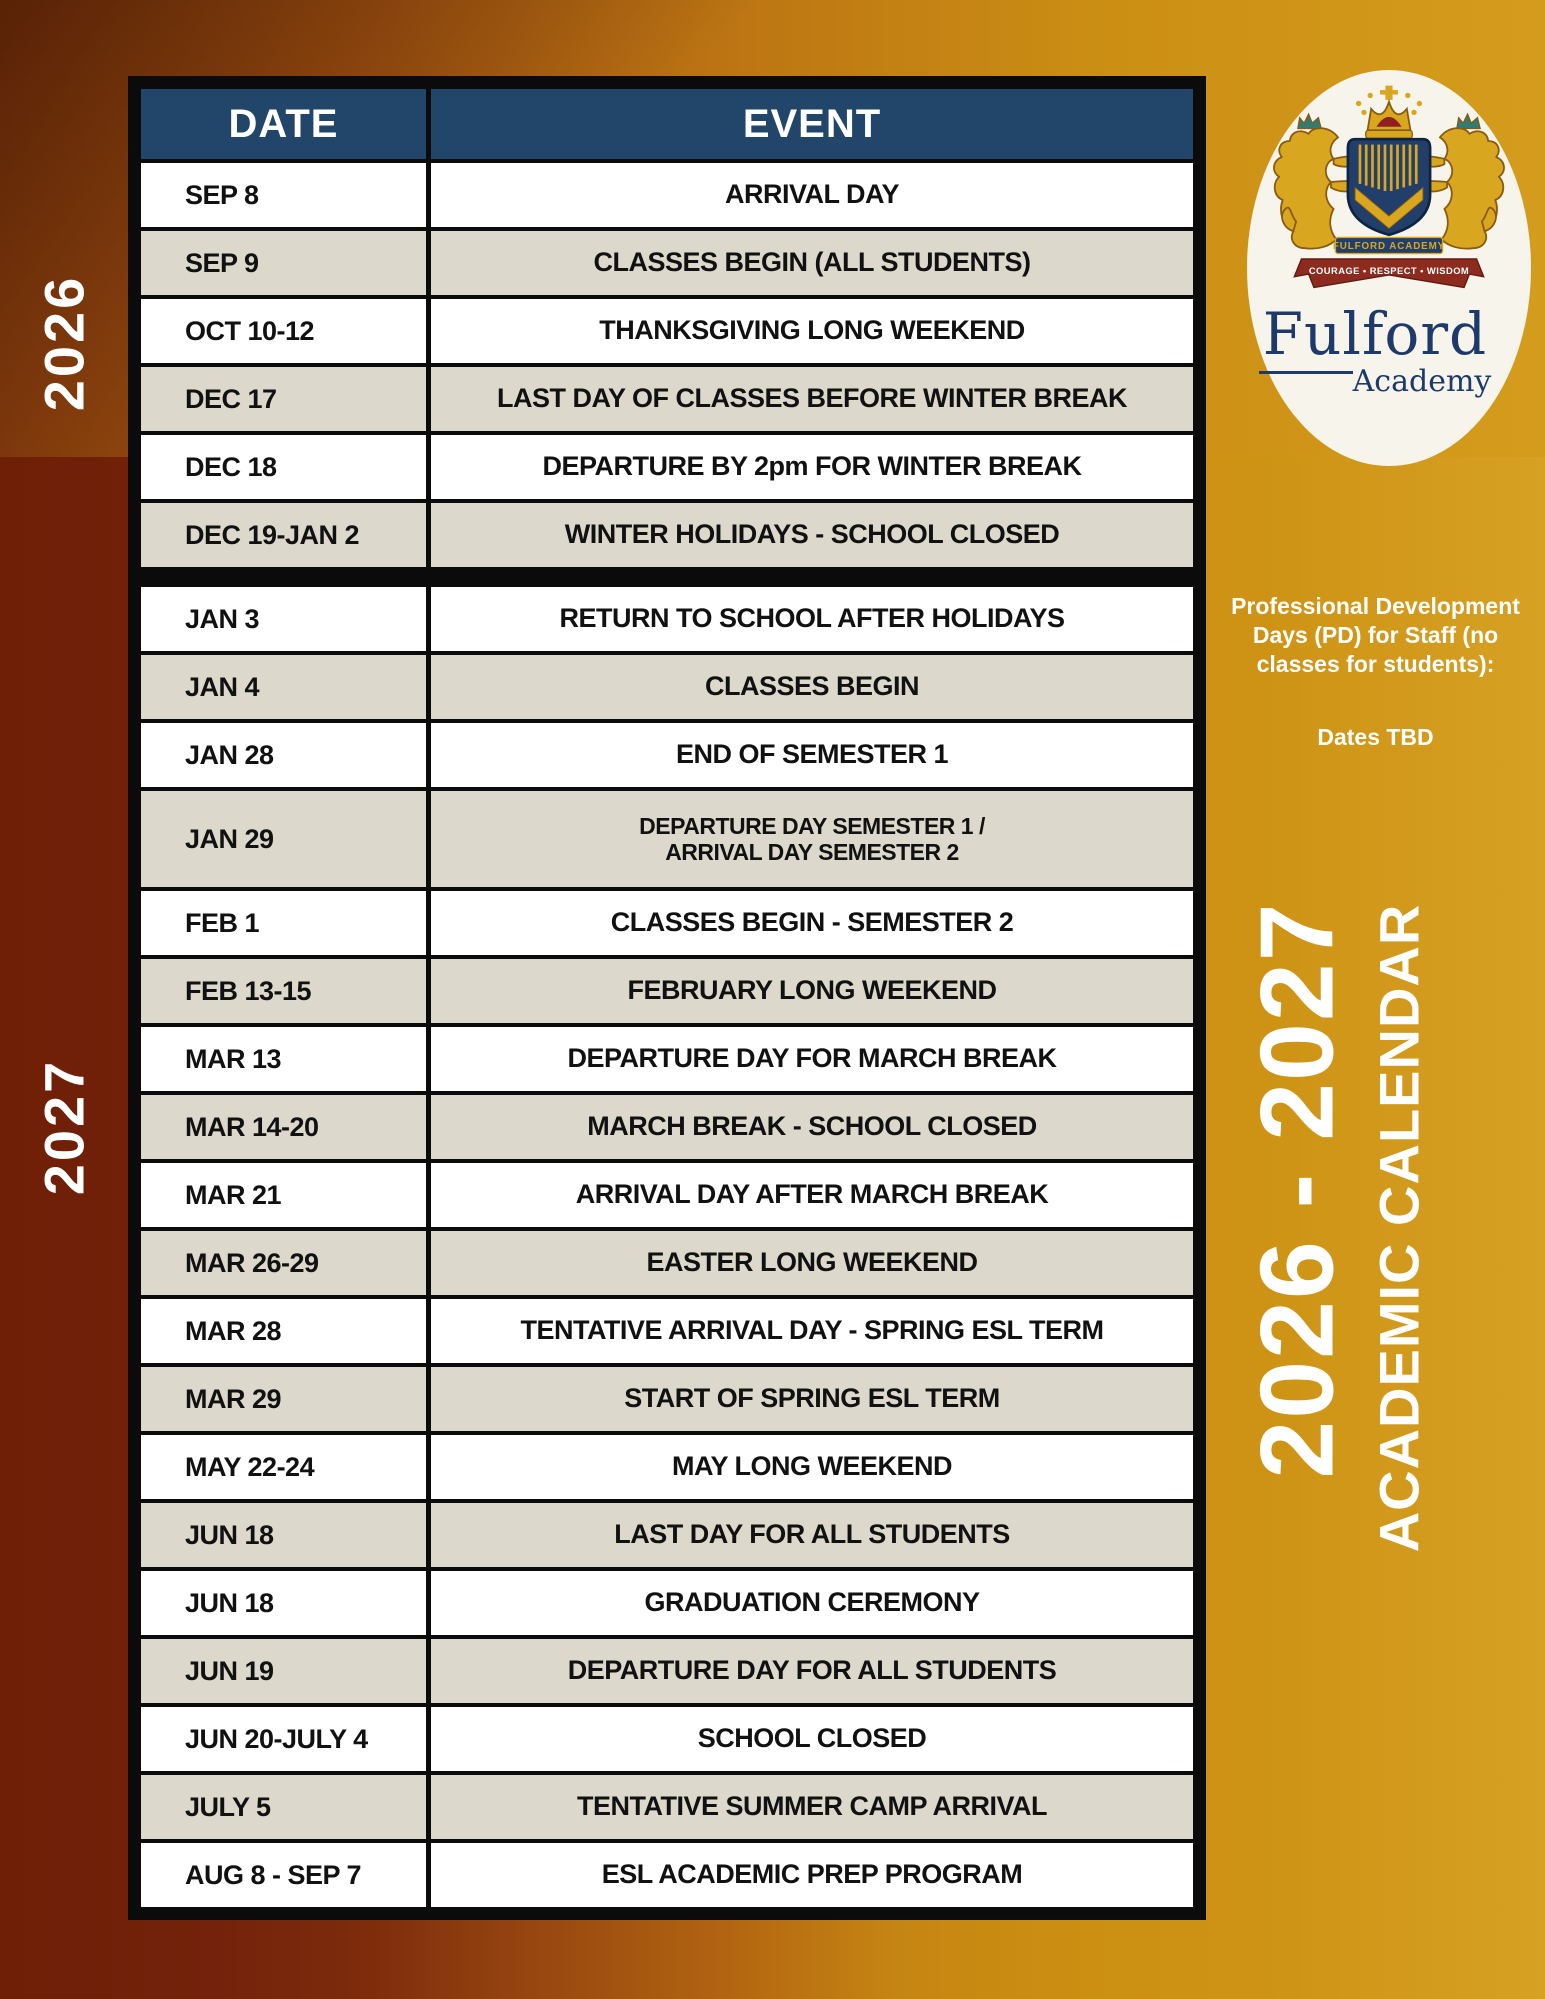  I want to click on table-cell-date: MAR 13, so click(283, 1059).